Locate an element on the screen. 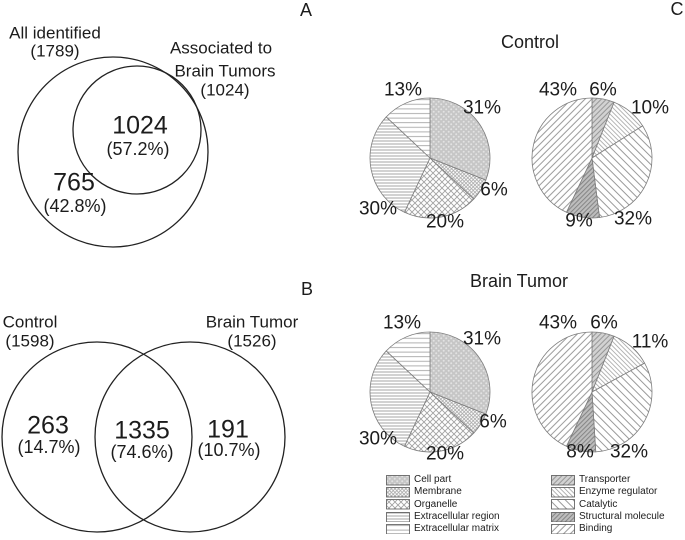  legend-item-label: Cell part is located at coordinates (433, 480).